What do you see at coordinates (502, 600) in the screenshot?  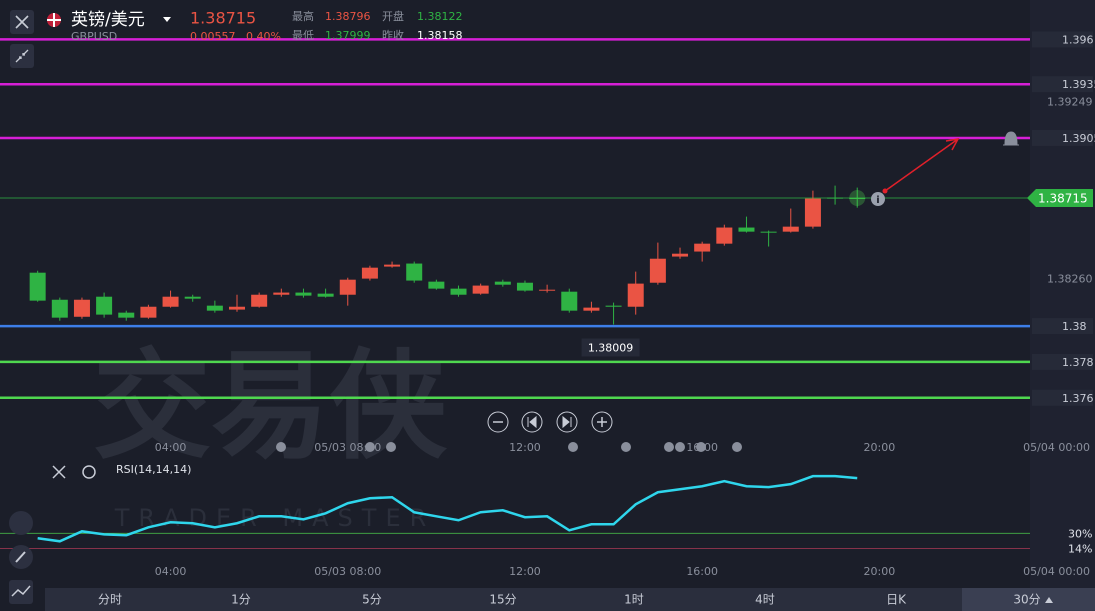 I see `timeframe-tab: 15分` at bounding box center [502, 600].